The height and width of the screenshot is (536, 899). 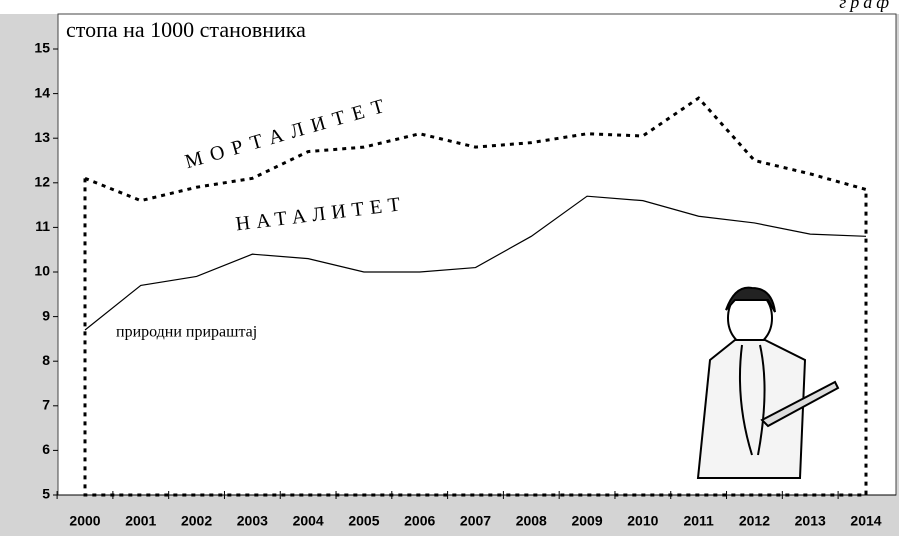 What do you see at coordinates (42, 48) in the screenshot?
I see `y-tick-label: 15` at bounding box center [42, 48].